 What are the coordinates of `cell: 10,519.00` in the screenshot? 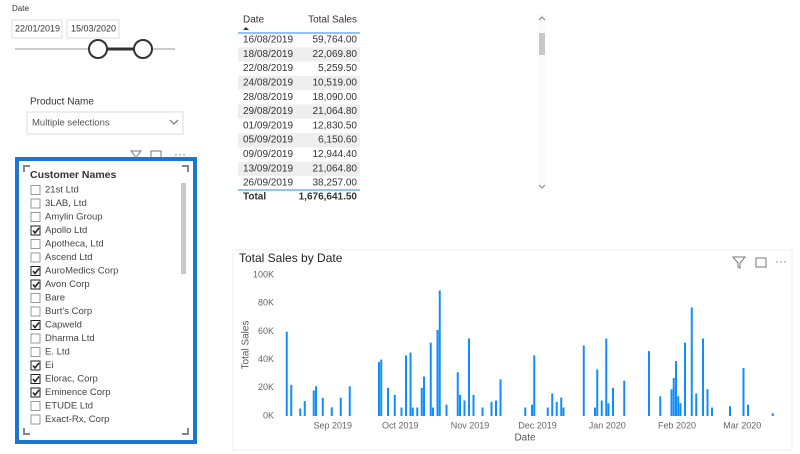 It's located at (335, 83).